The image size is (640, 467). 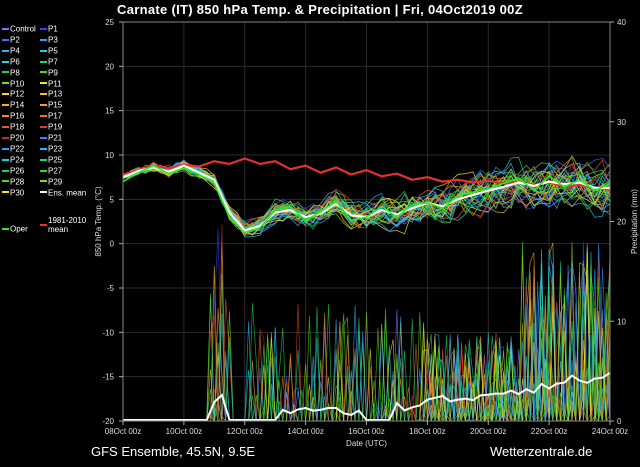 What do you see at coordinates (245, 431) in the screenshot?
I see `x-tick-label: 12Oct 00z` at bounding box center [245, 431].